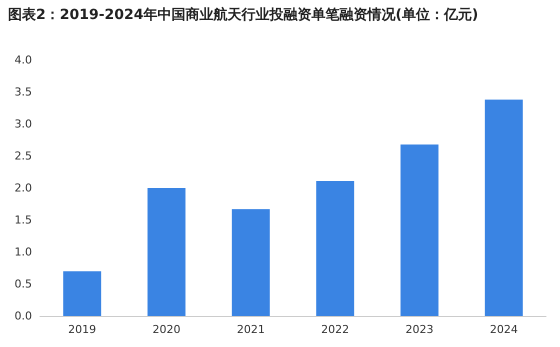 The image size is (560, 347). I want to click on y-tick-label: 3.0, so click(23, 124).